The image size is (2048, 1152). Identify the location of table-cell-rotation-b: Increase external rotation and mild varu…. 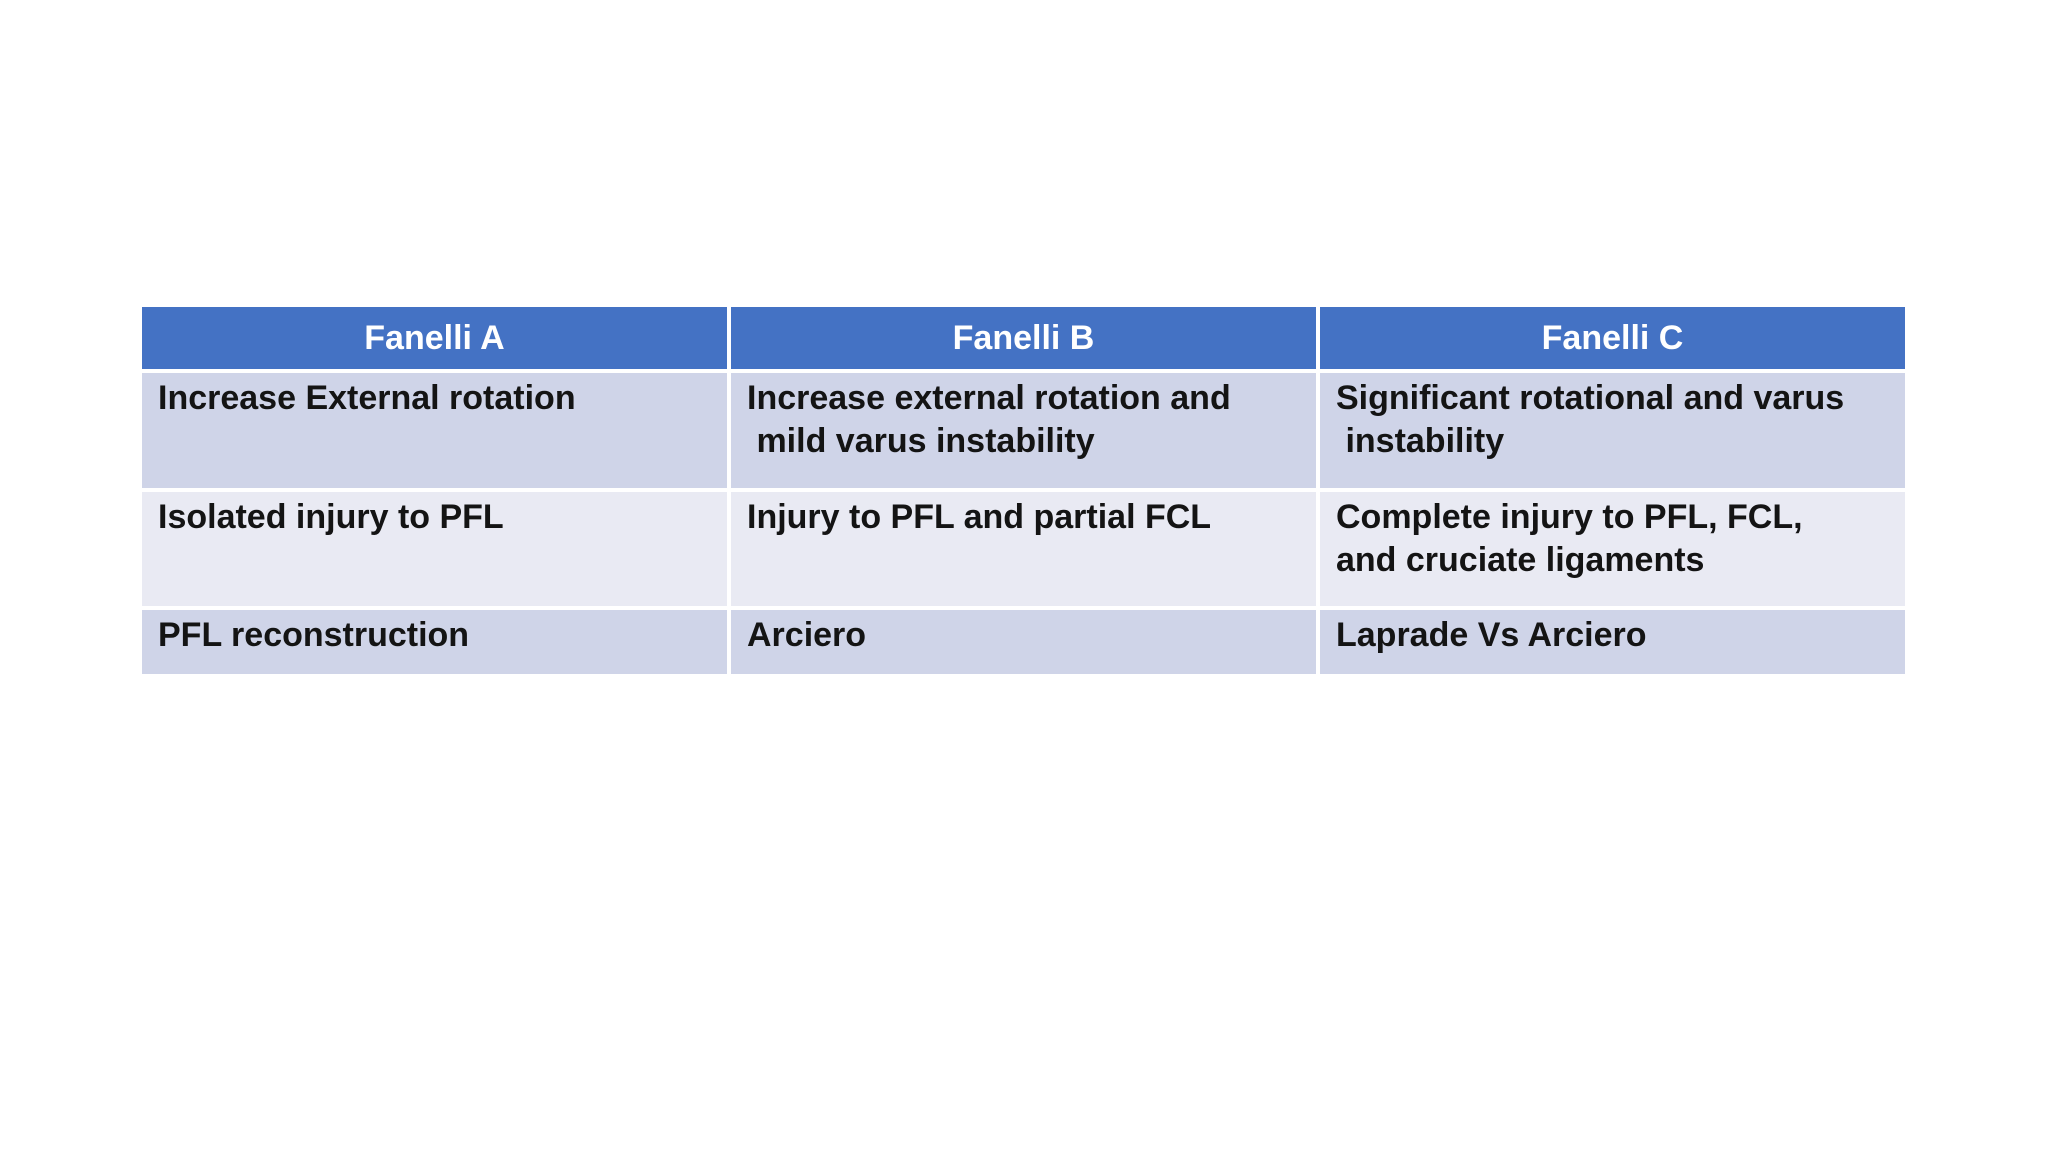
(1023, 430).